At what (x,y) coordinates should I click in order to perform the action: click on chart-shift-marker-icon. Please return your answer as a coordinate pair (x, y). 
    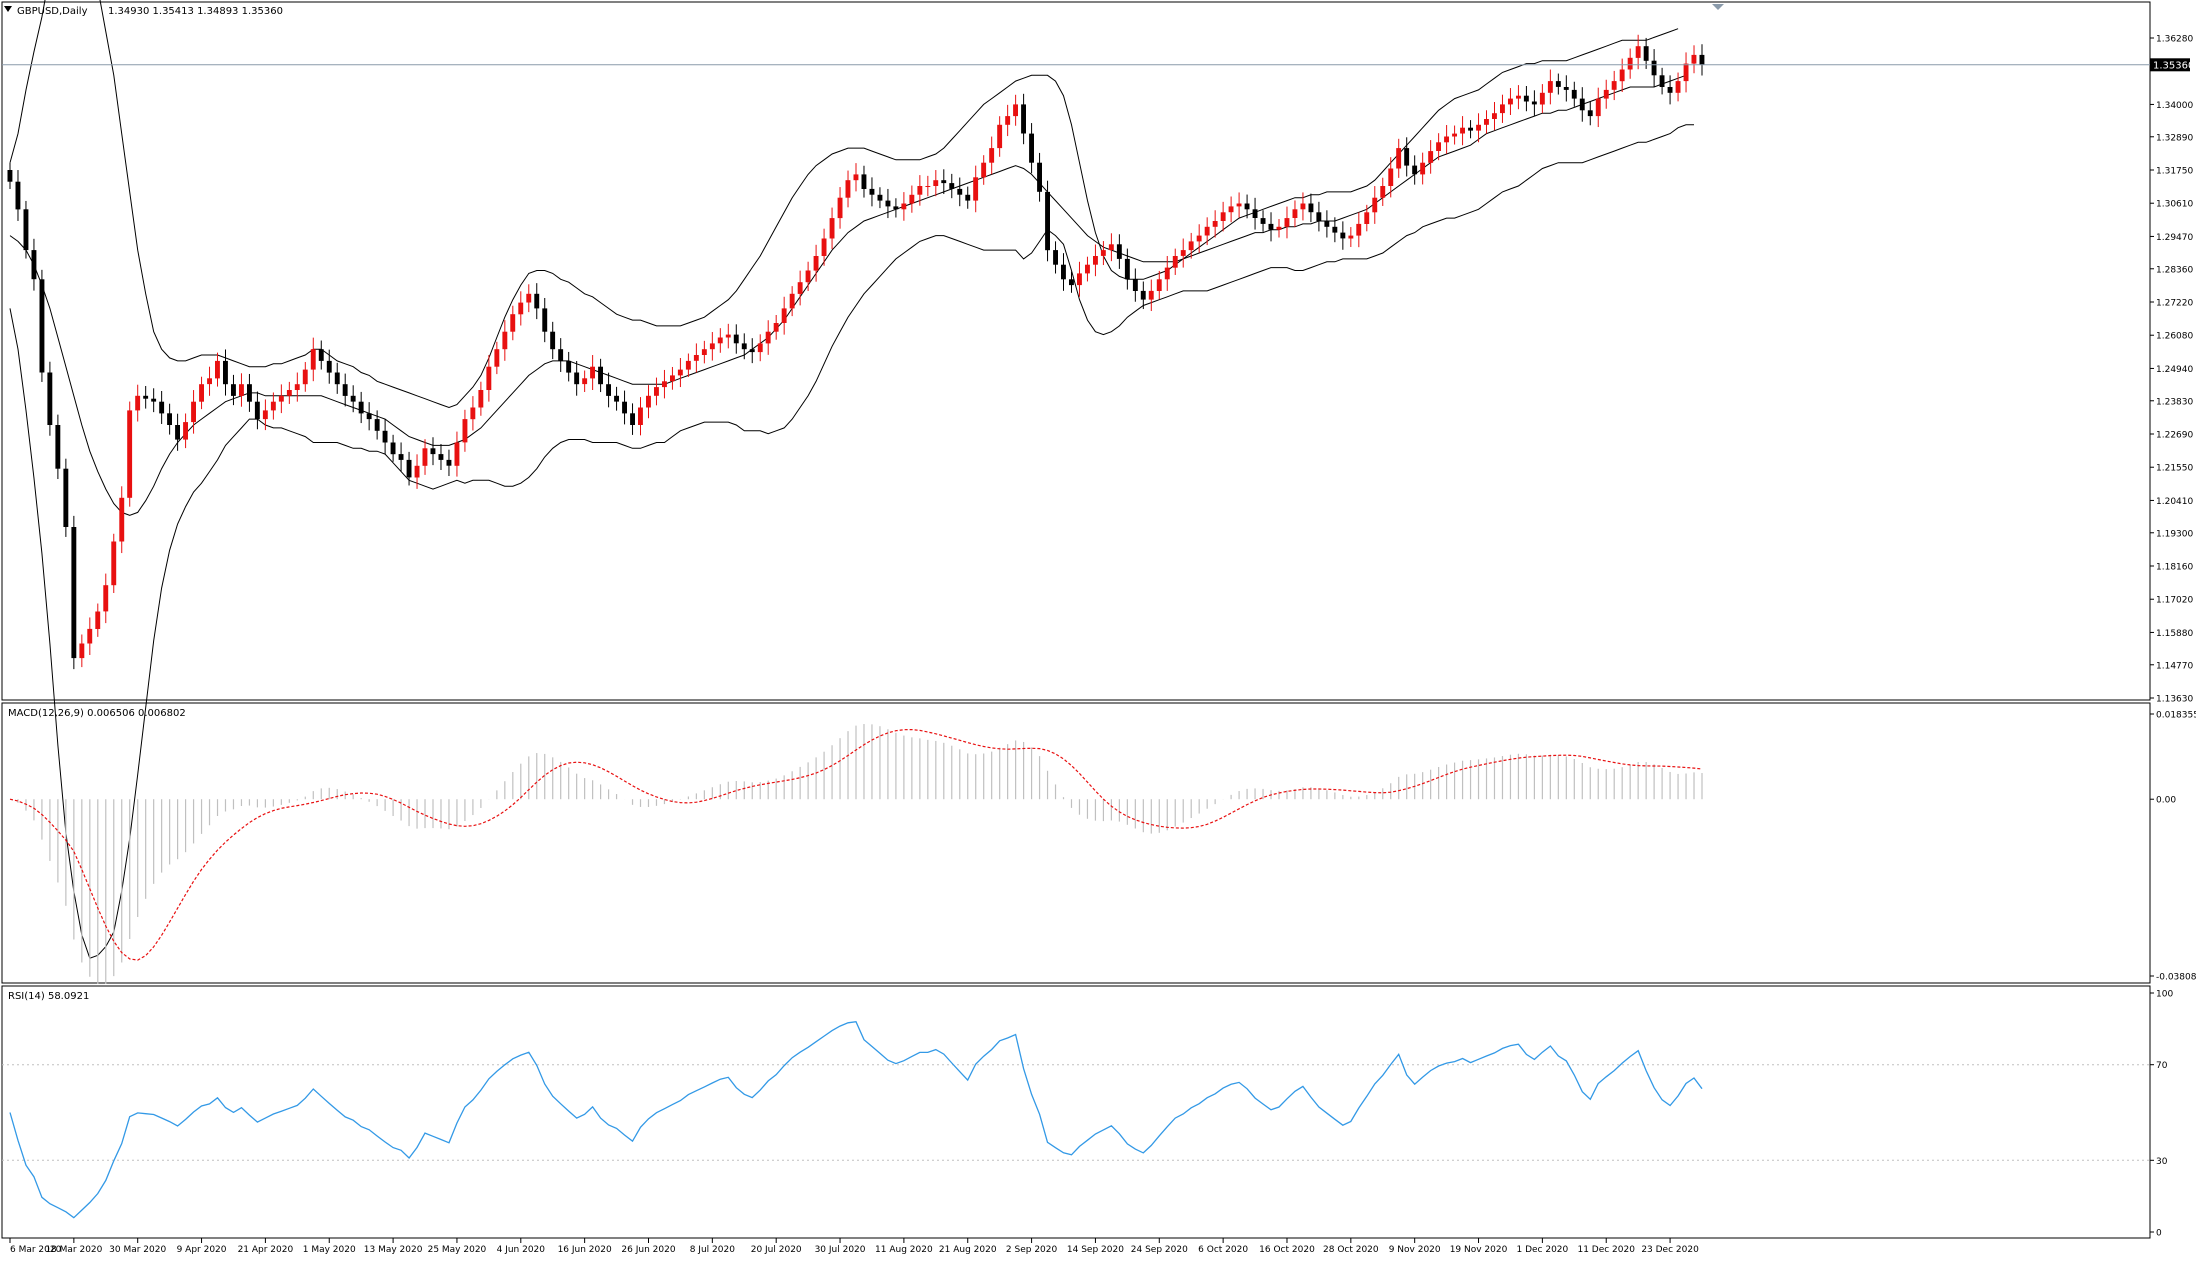
    Looking at the image, I should click on (1718, 7).